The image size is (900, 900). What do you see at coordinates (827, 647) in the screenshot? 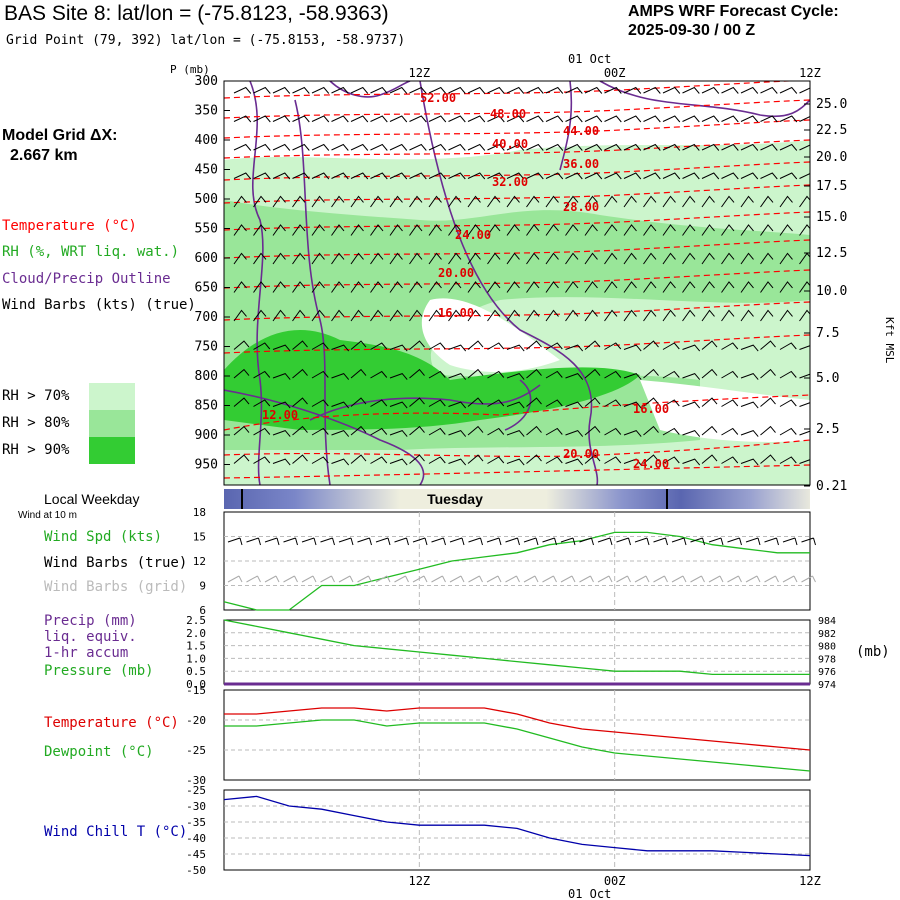
I see `panel-y2tick-label: 980` at bounding box center [827, 647].